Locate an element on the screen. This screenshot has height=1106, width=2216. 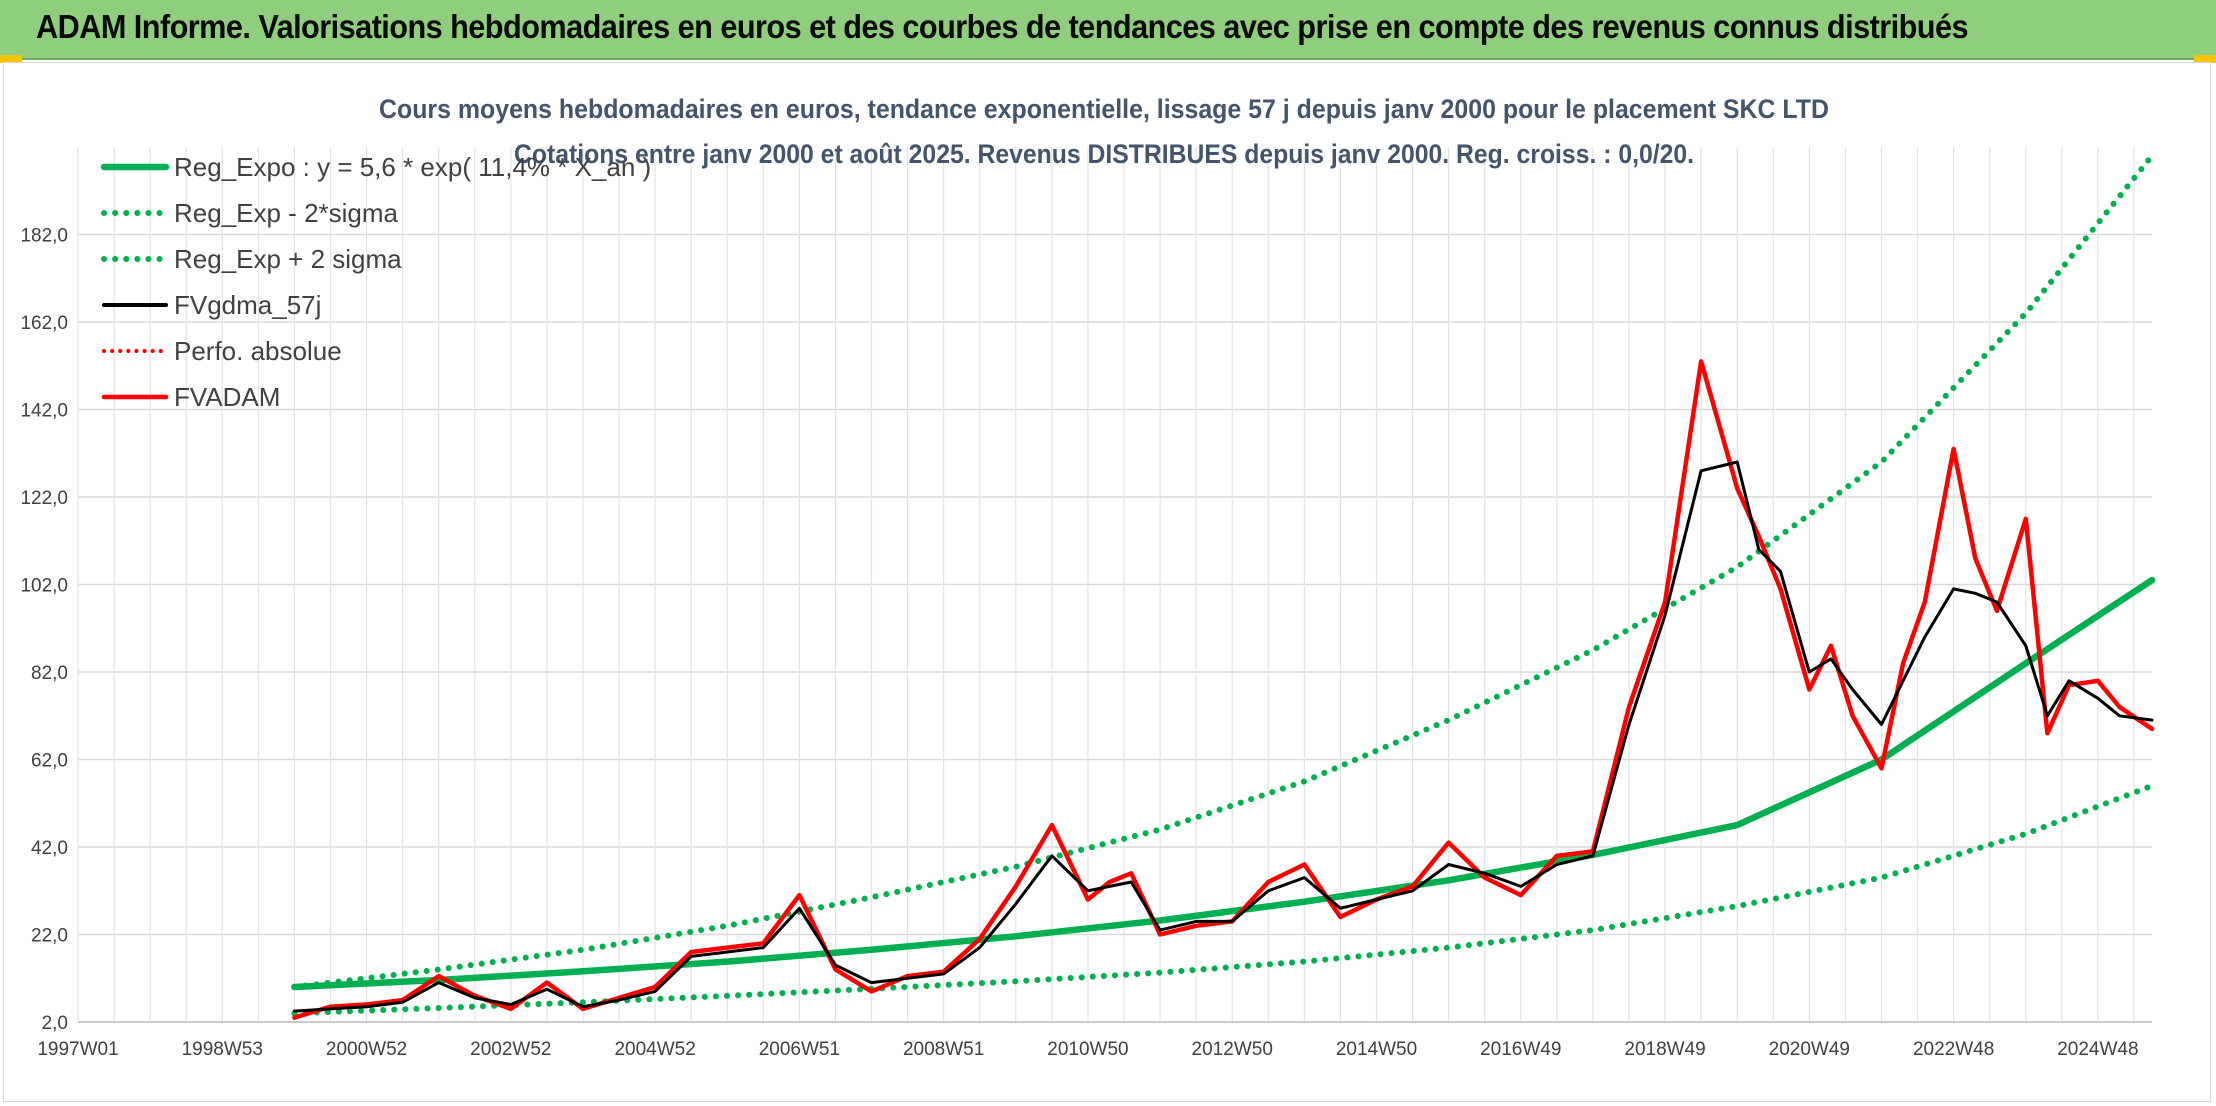
x-tick-label: 2004W52 is located at coordinates (654, 1049).